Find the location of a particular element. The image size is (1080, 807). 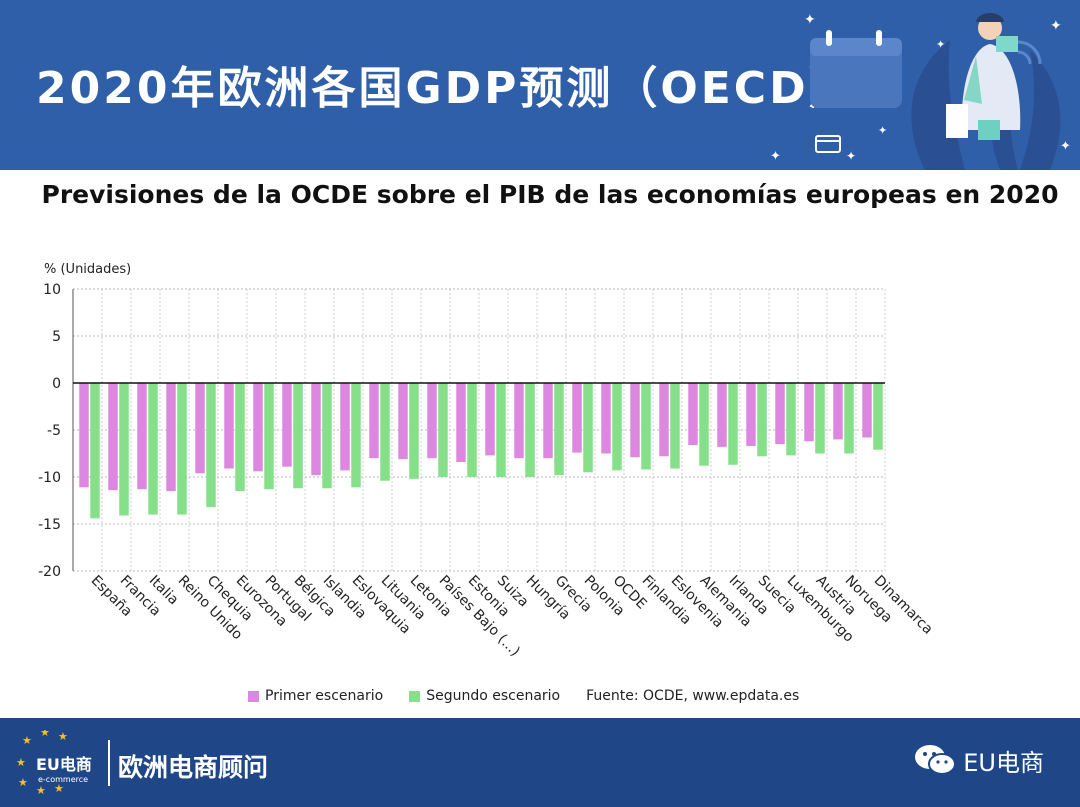

wechat-account: EU电商 is located at coordinates (978, 760).